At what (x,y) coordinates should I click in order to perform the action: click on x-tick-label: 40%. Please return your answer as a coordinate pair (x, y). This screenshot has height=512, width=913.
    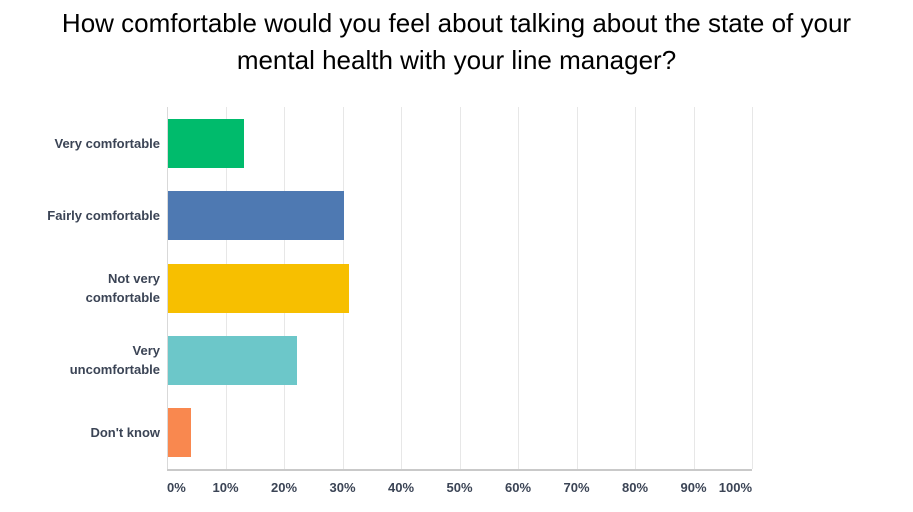
    Looking at the image, I should click on (401, 487).